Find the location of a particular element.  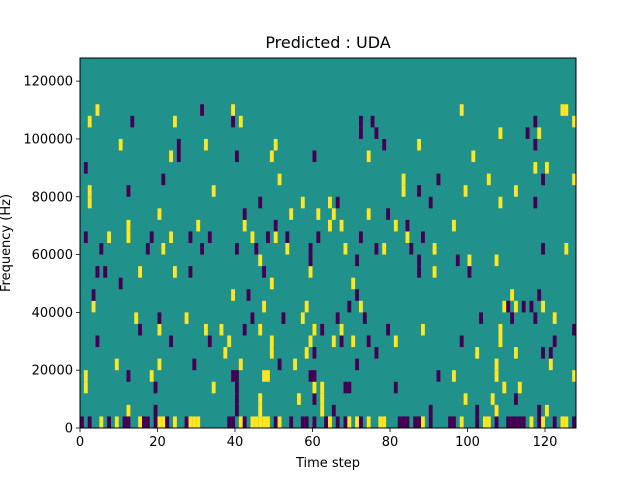

x-tick-label: 20 is located at coordinates (157, 442).